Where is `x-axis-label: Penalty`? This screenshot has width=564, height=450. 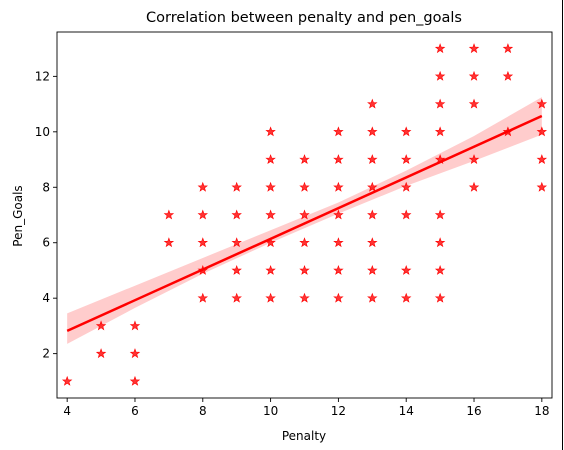
x-axis-label: Penalty is located at coordinates (304, 436).